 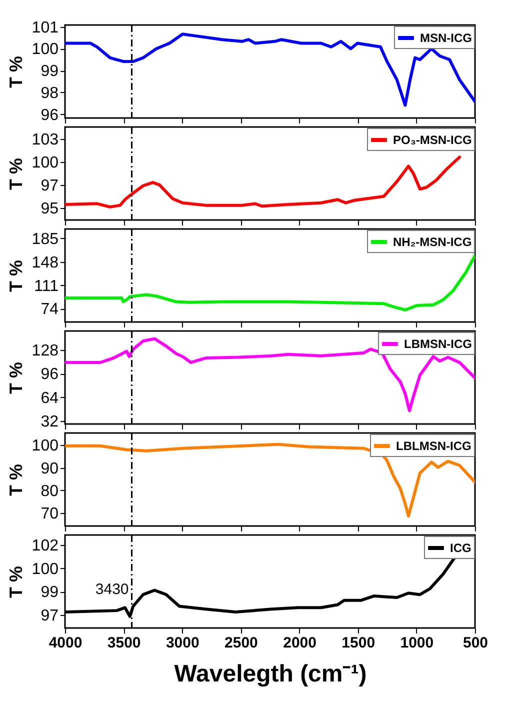 What do you see at coordinates (438, 344) in the screenshot?
I see `legend-label: LBMSN-ICG` at bounding box center [438, 344].